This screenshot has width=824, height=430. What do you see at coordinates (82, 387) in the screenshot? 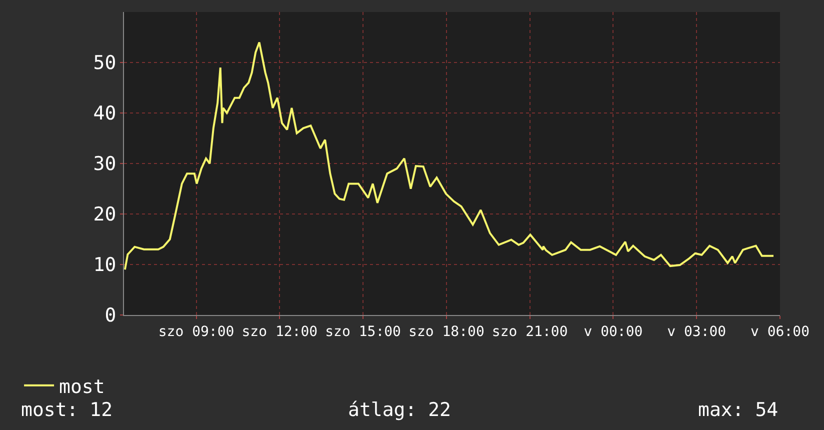
I see `legend-label: most` at bounding box center [82, 387].